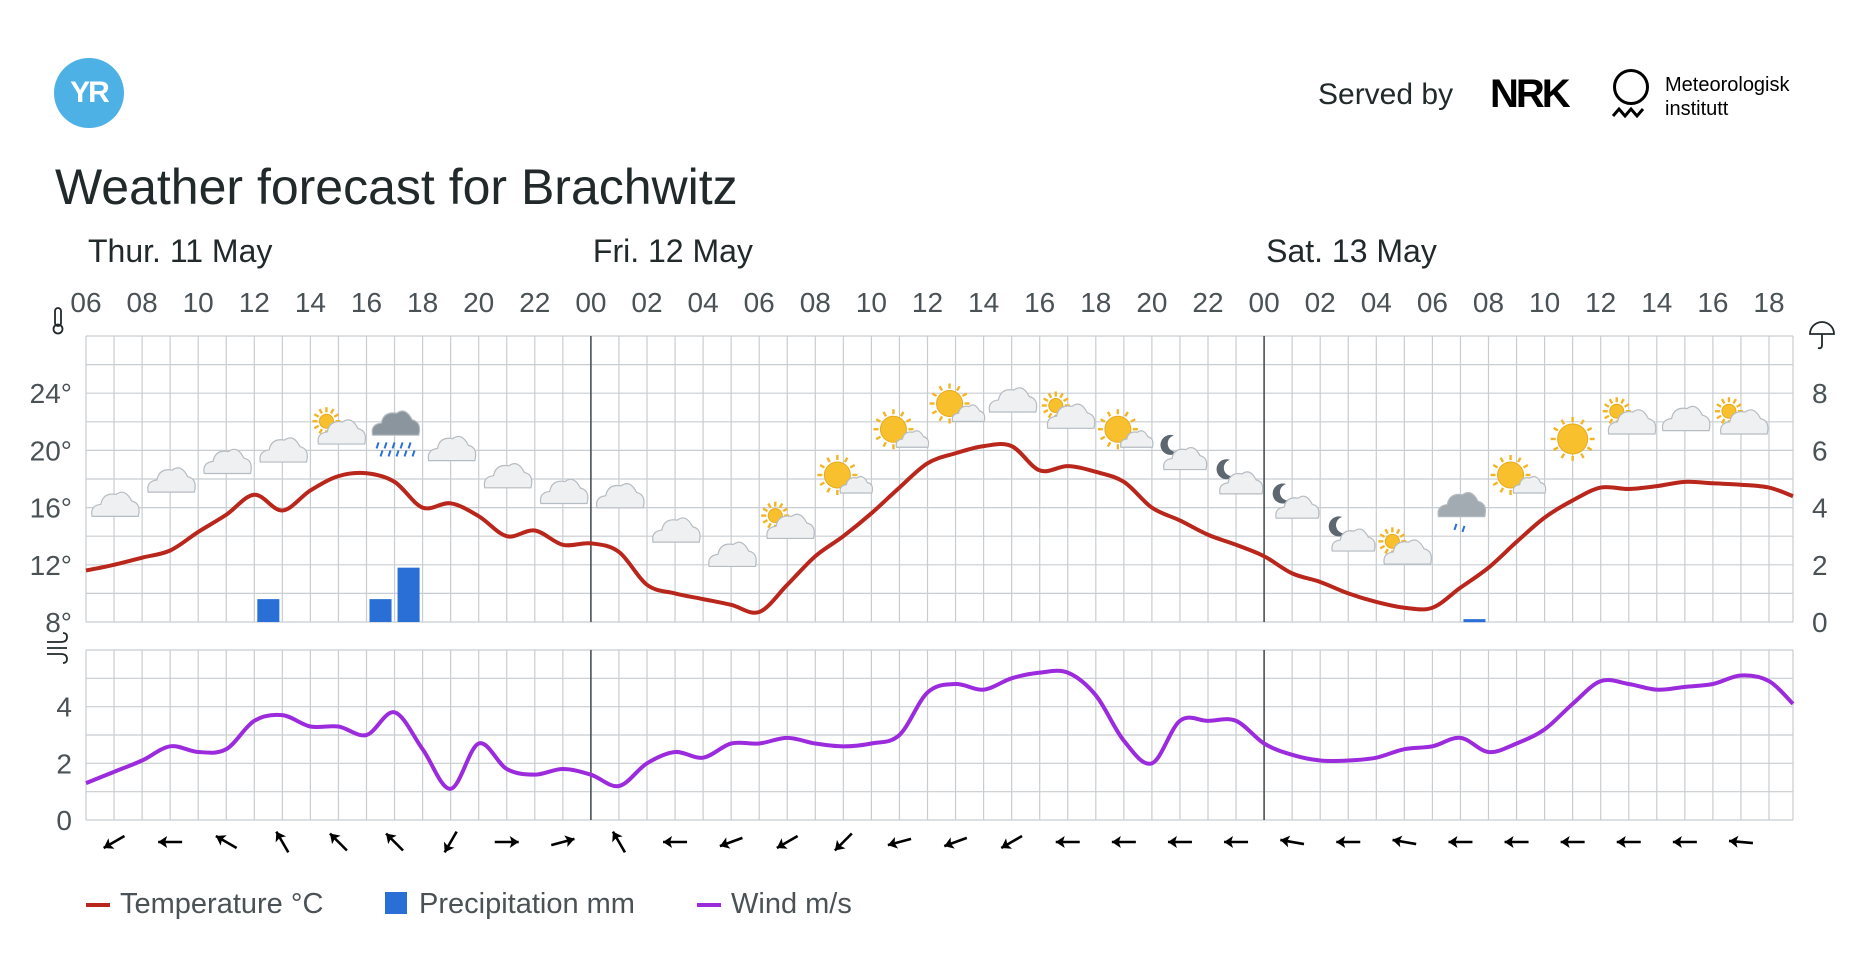 The image size is (1857, 953). What do you see at coordinates (1727, 85) in the screenshot?
I see `met-name-line1: Meteorologisk` at bounding box center [1727, 85].